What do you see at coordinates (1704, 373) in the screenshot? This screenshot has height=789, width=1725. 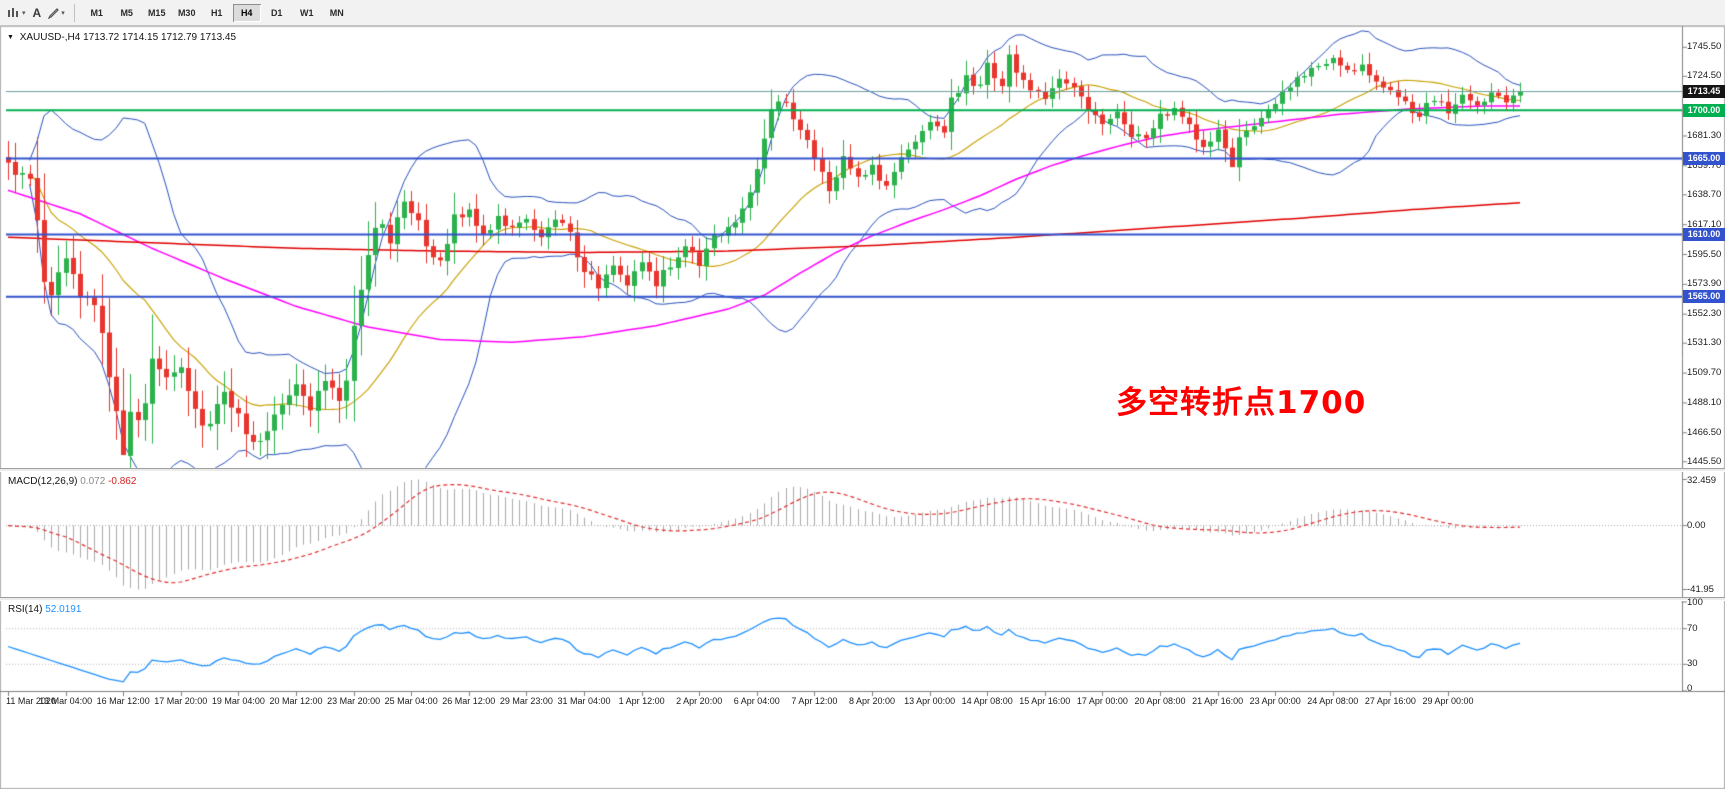 I see `price-tick-label: 1509.70` at bounding box center [1704, 373].